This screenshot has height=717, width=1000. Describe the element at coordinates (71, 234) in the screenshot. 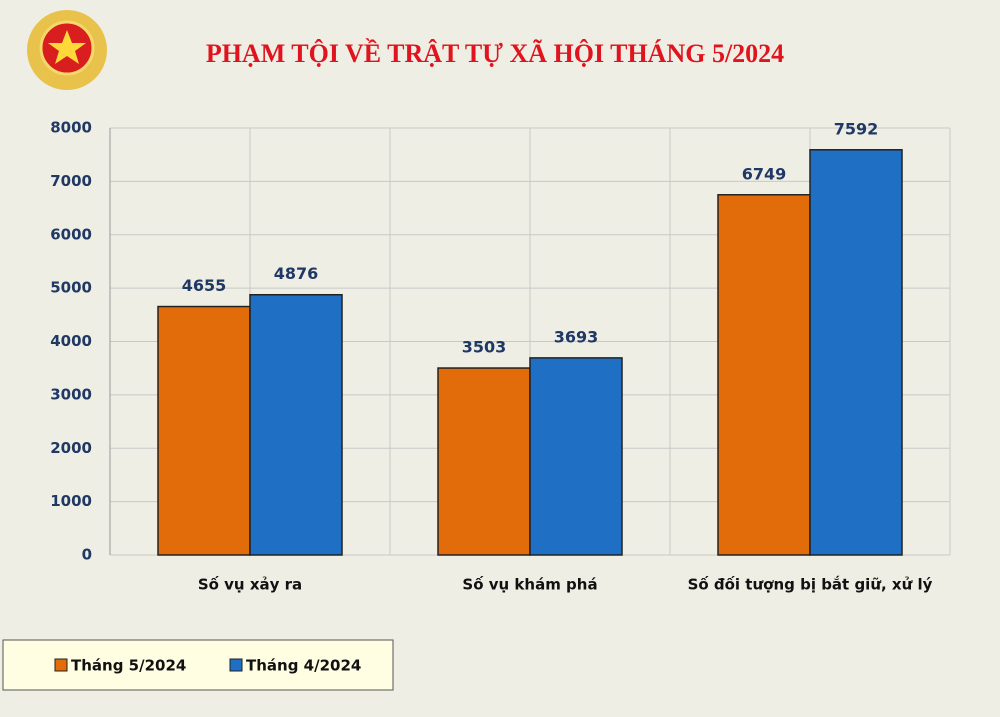

I see `y-tick-label: 6000` at that location.